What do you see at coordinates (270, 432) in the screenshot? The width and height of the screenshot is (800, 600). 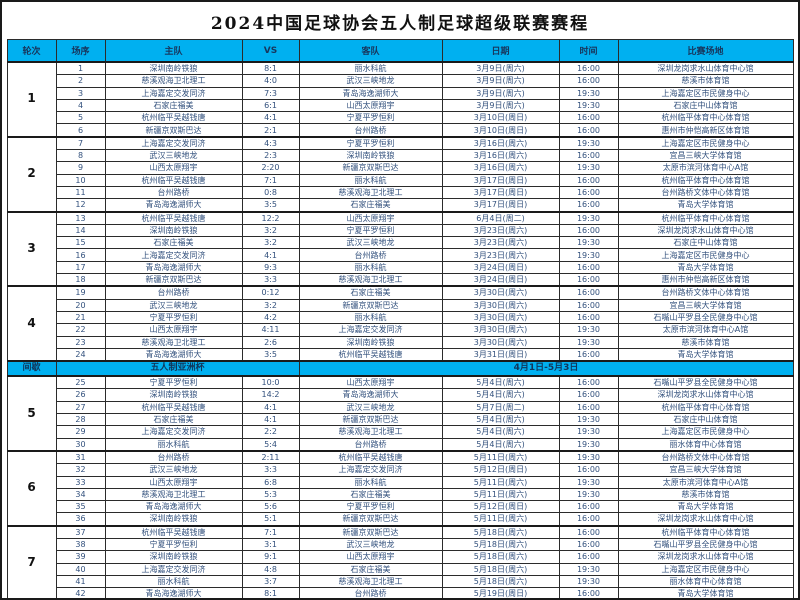 I see `cell-match-score: 2:2` at bounding box center [270, 432].